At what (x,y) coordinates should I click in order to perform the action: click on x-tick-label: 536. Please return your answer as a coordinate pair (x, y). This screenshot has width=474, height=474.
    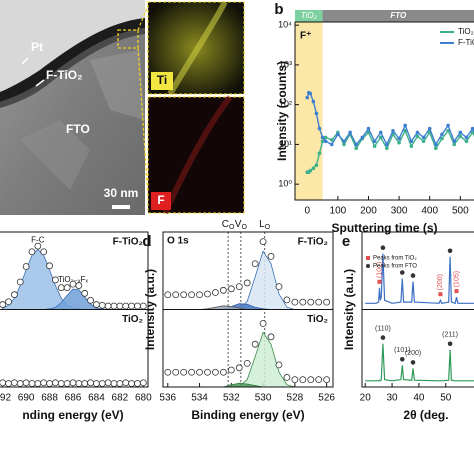
    Looking at the image, I should click on (167, 398).